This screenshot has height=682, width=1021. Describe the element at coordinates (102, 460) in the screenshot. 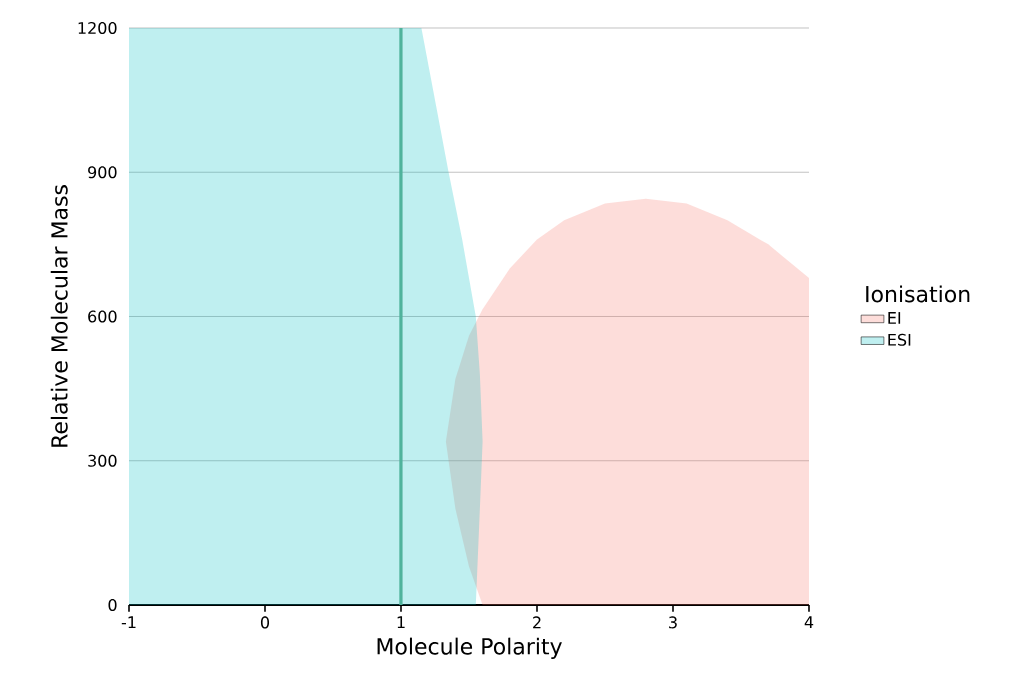

I see `y-tick-label: 300` at that location.